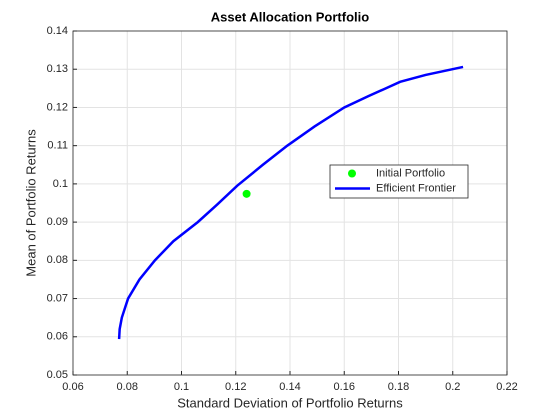  What do you see at coordinates (289, 387) in the screenshot?
I see `x-tick-label: 0.14` at bounding box center [289, 387].